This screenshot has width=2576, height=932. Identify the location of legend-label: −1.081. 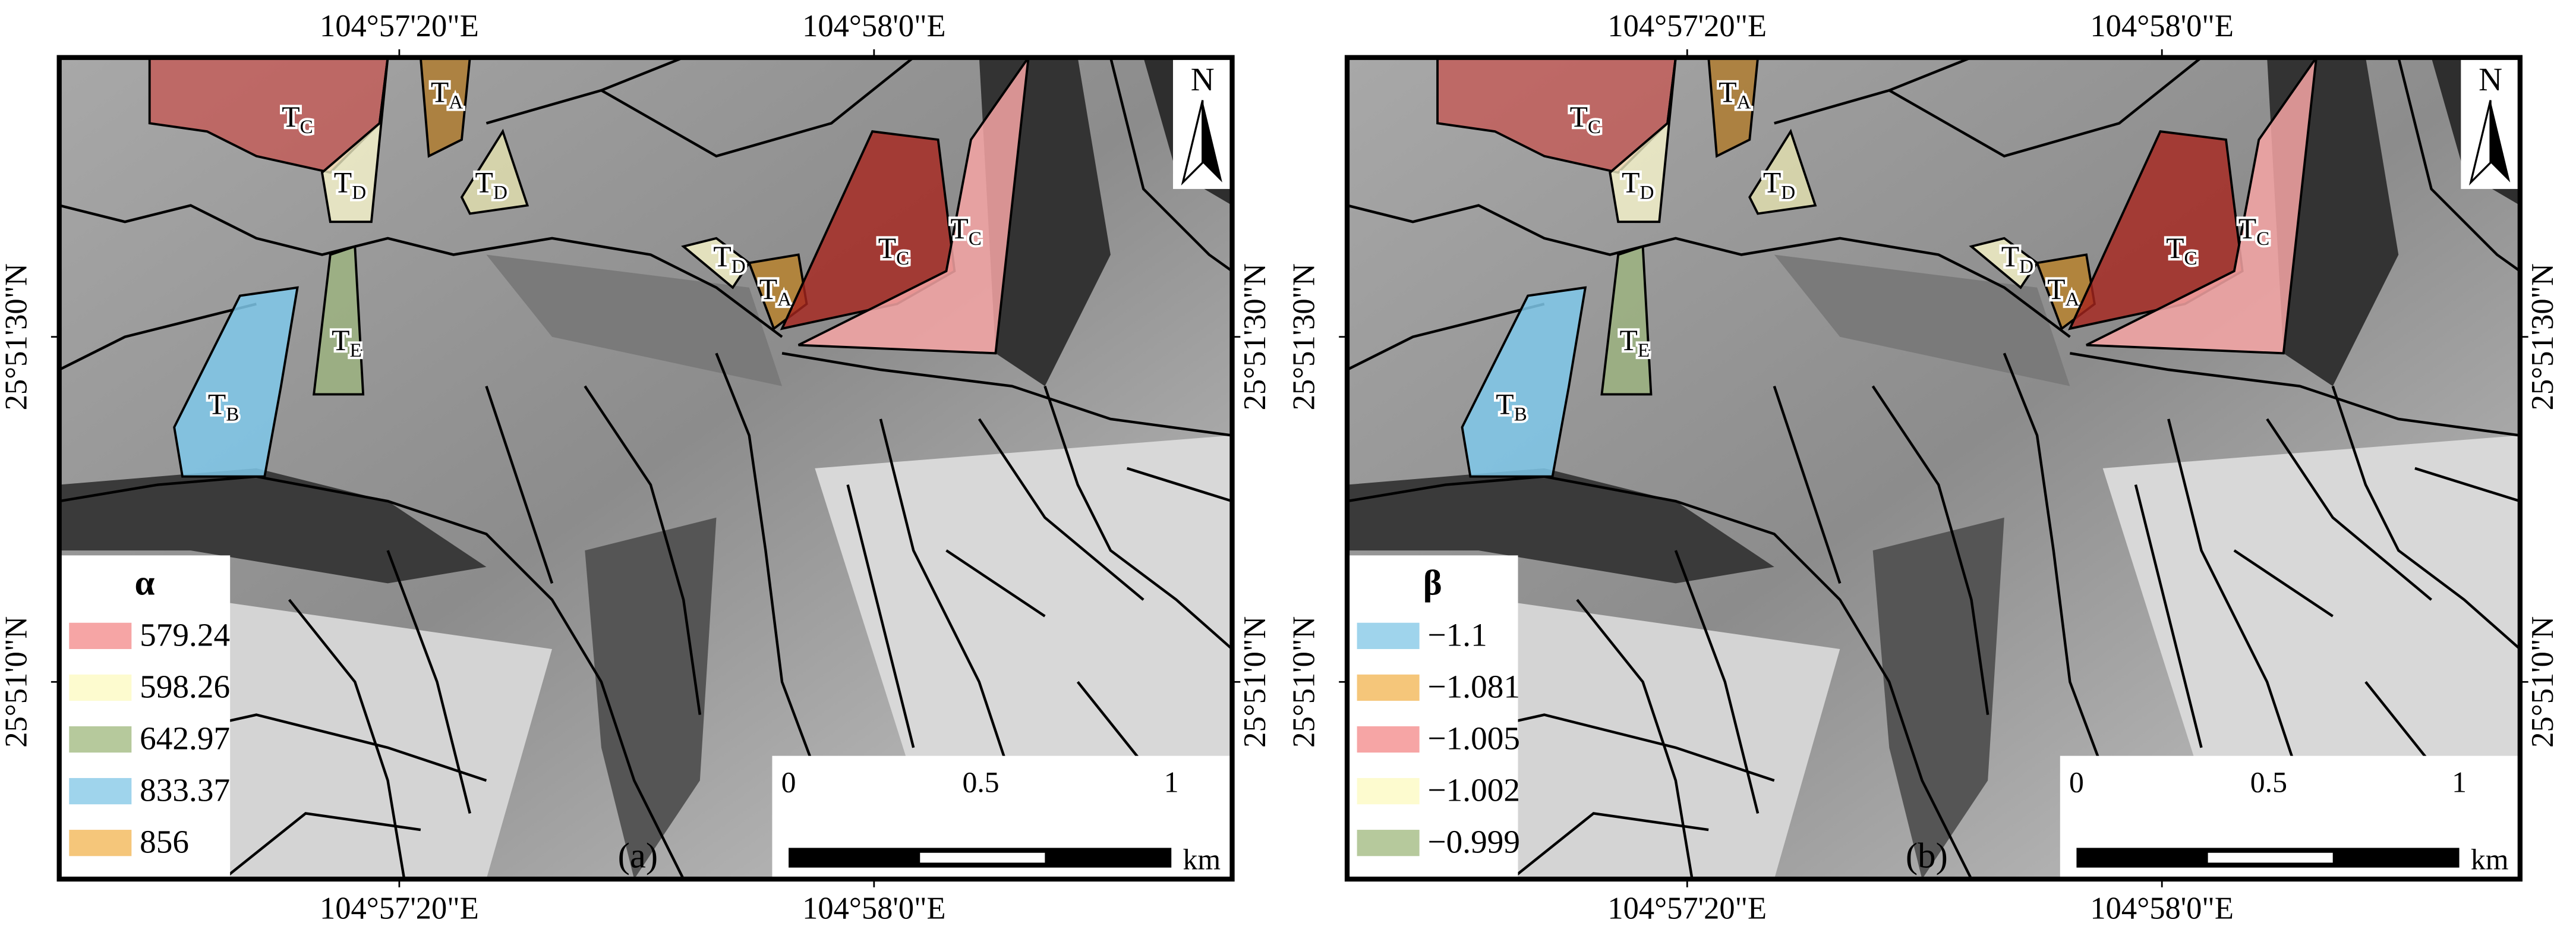
(1474, 687).